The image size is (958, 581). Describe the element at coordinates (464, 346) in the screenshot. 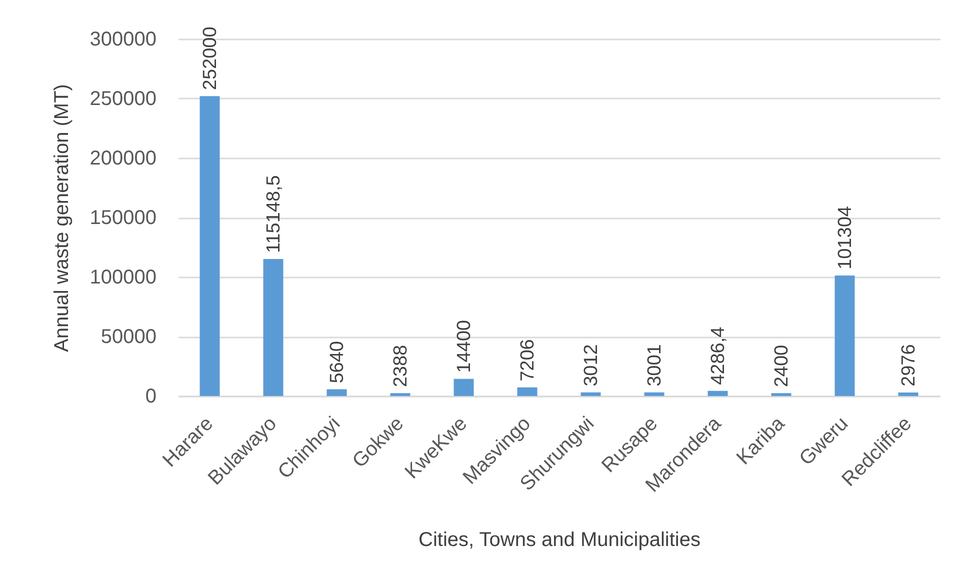

I see `data-label: 14400` at that location.